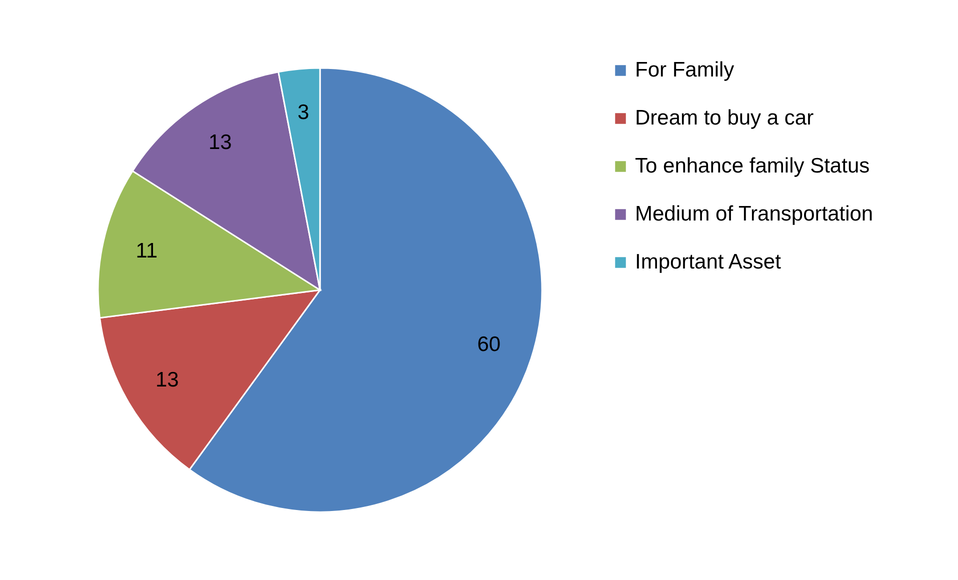  Describe the element at coordinates (685, 70) in the screenshot. I see `legend-label: For Family` at that location.